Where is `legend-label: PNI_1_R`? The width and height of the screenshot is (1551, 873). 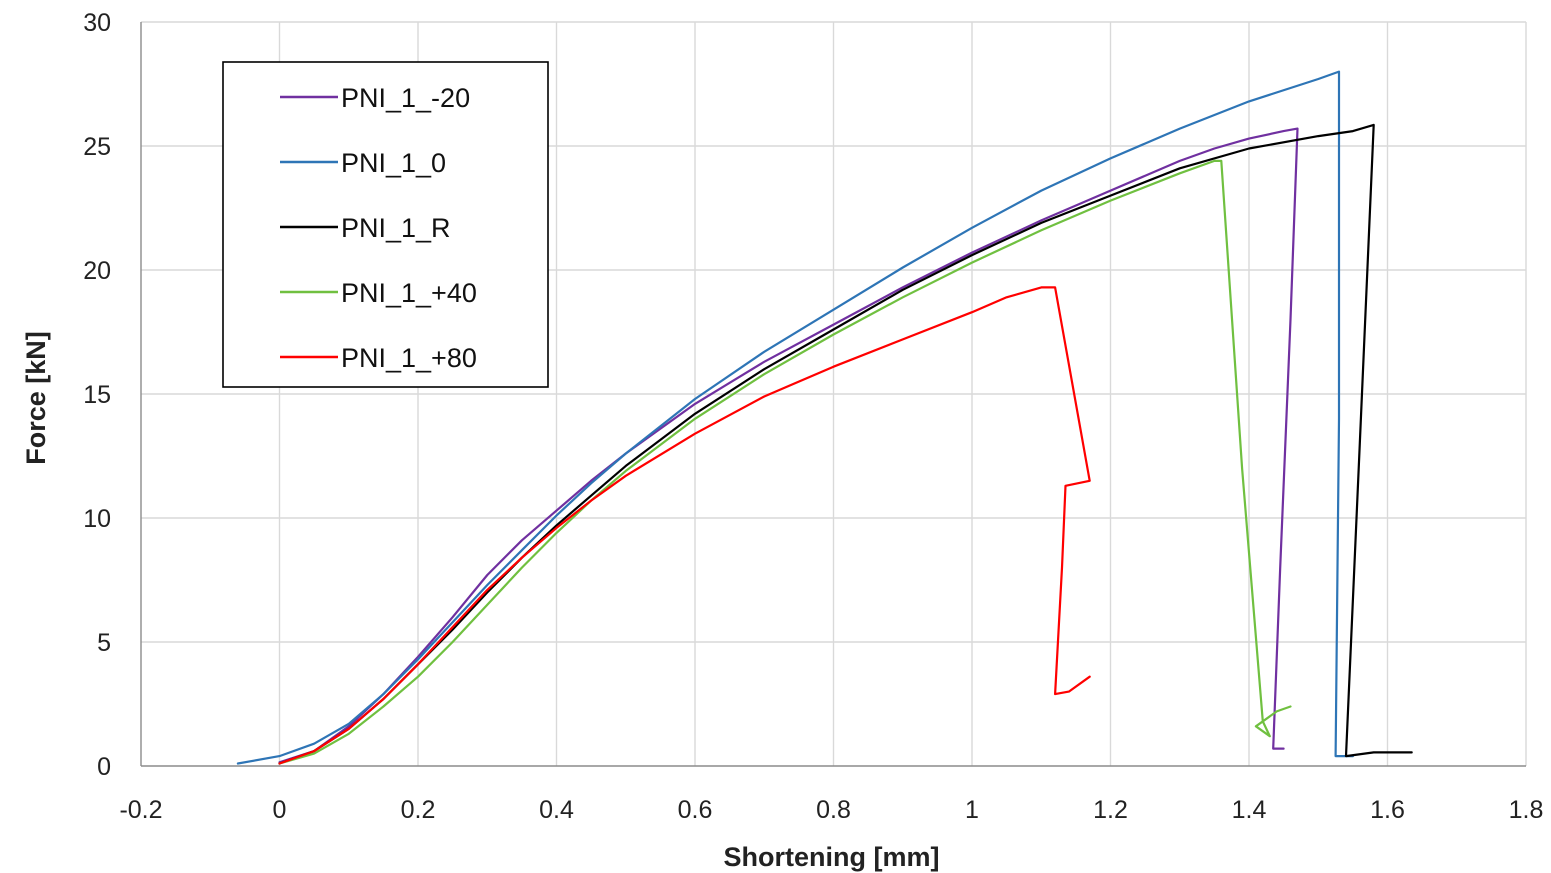
legend-label: PNI_1_R is located at coordinates (396, 228).